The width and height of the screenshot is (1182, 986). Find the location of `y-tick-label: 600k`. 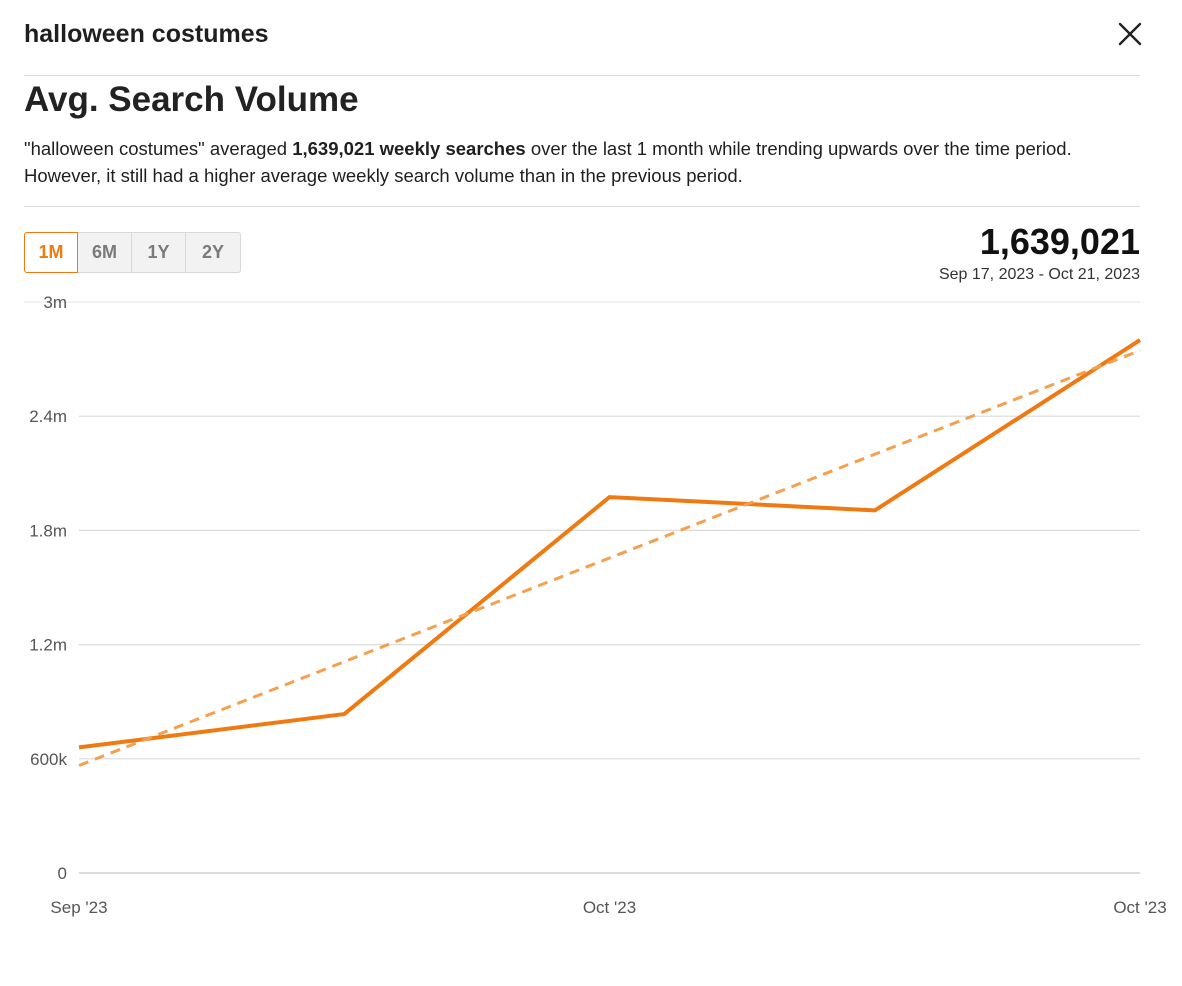

y-tick-label: 600k is located at coordinates (48, 759).